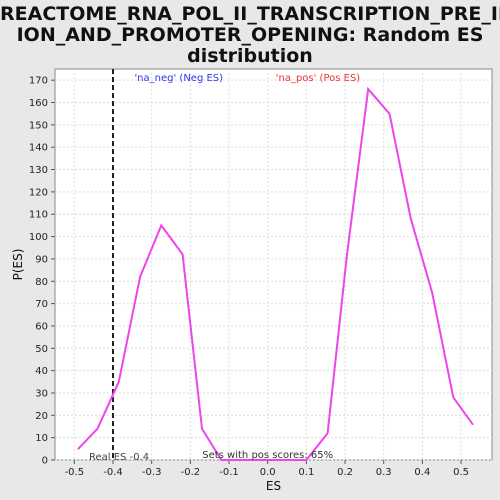  Describe the element at coordinates (38, 215) in the screenshot. I see `y-tick-label: 110` at that location.